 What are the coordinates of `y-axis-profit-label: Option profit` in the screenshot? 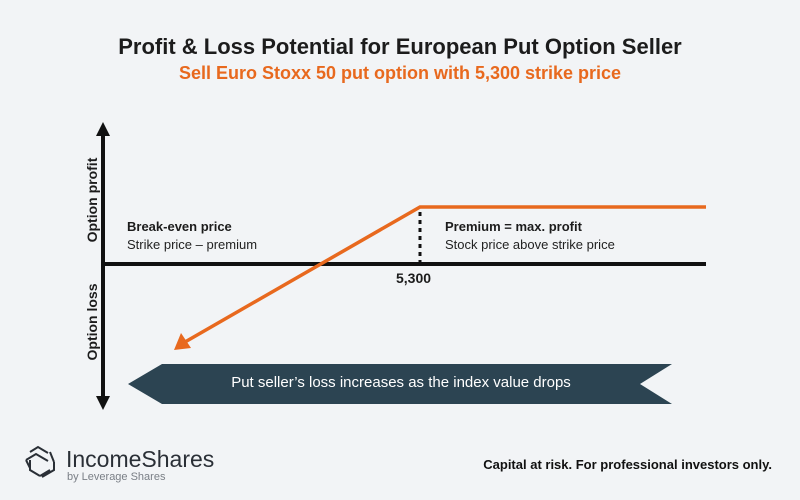 It's located at (92, 200).